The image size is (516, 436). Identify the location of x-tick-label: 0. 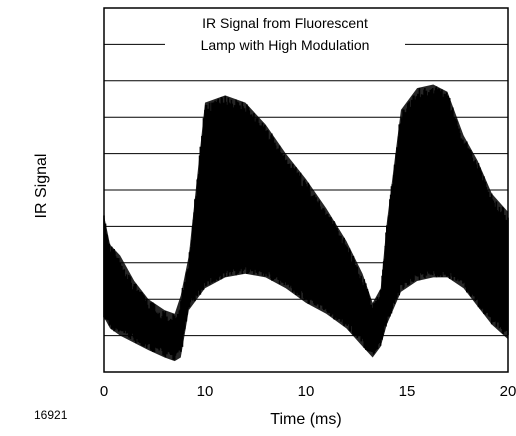
(104, 391).